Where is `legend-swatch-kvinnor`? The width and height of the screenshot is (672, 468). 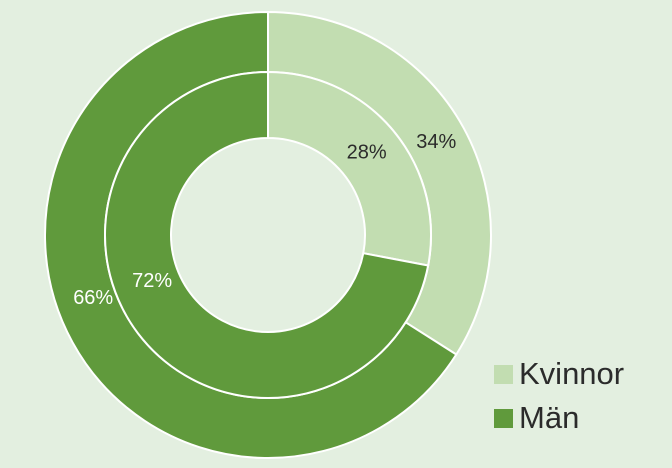
legend-swatch-kvinnor is located at coordinates (503, 374).